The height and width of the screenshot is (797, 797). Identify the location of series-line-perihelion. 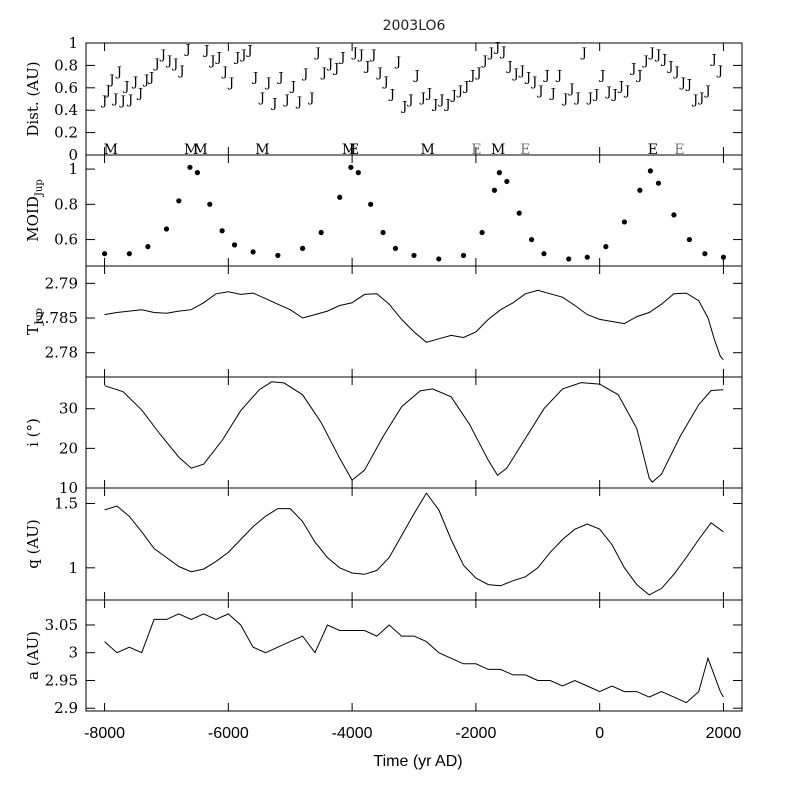
(414, 544).